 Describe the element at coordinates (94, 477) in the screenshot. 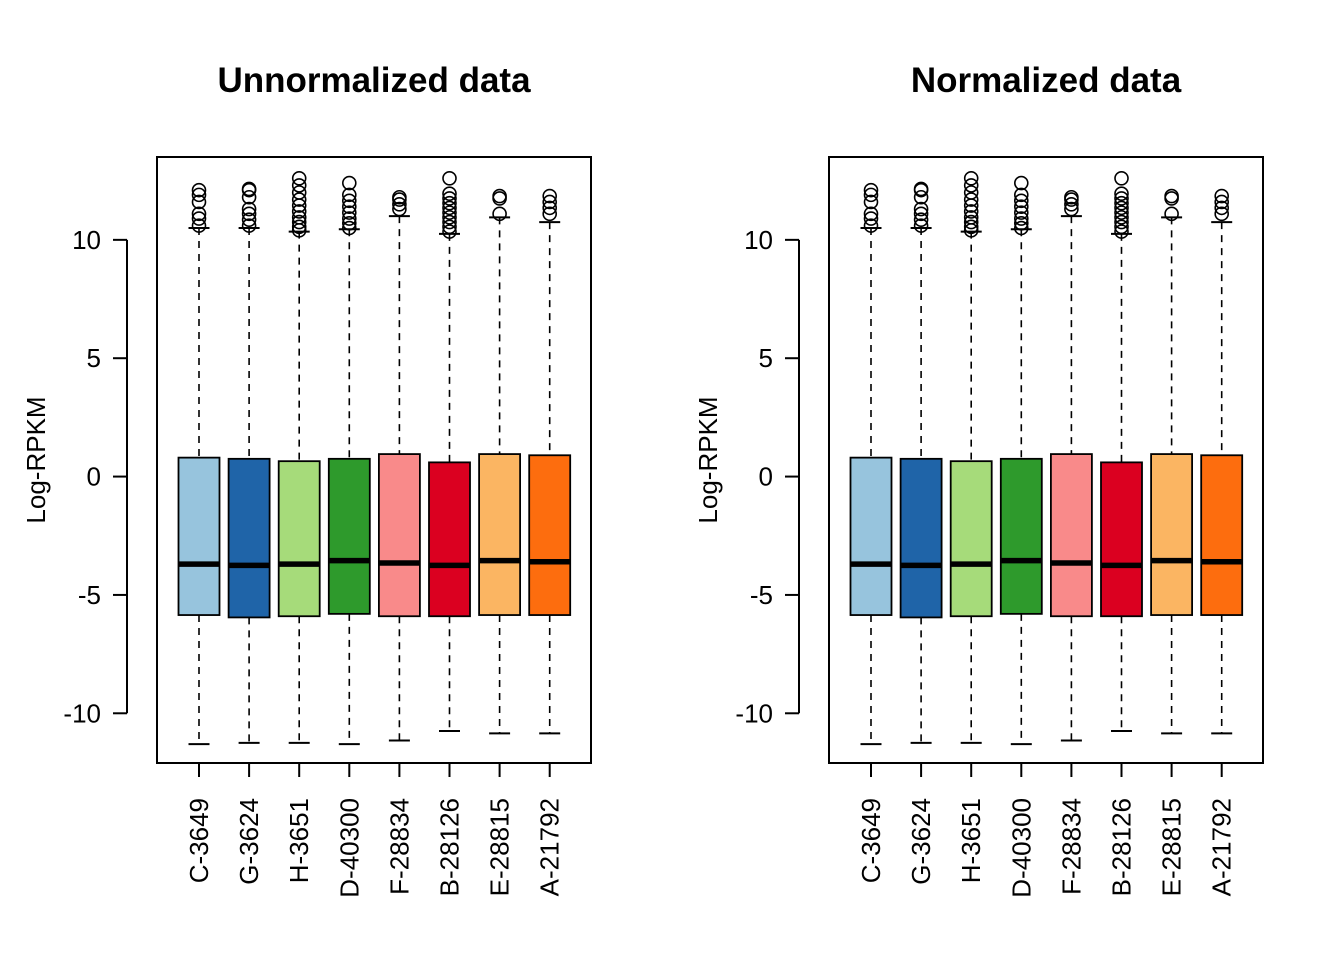

I see `y-tick-label: 0` at that location.